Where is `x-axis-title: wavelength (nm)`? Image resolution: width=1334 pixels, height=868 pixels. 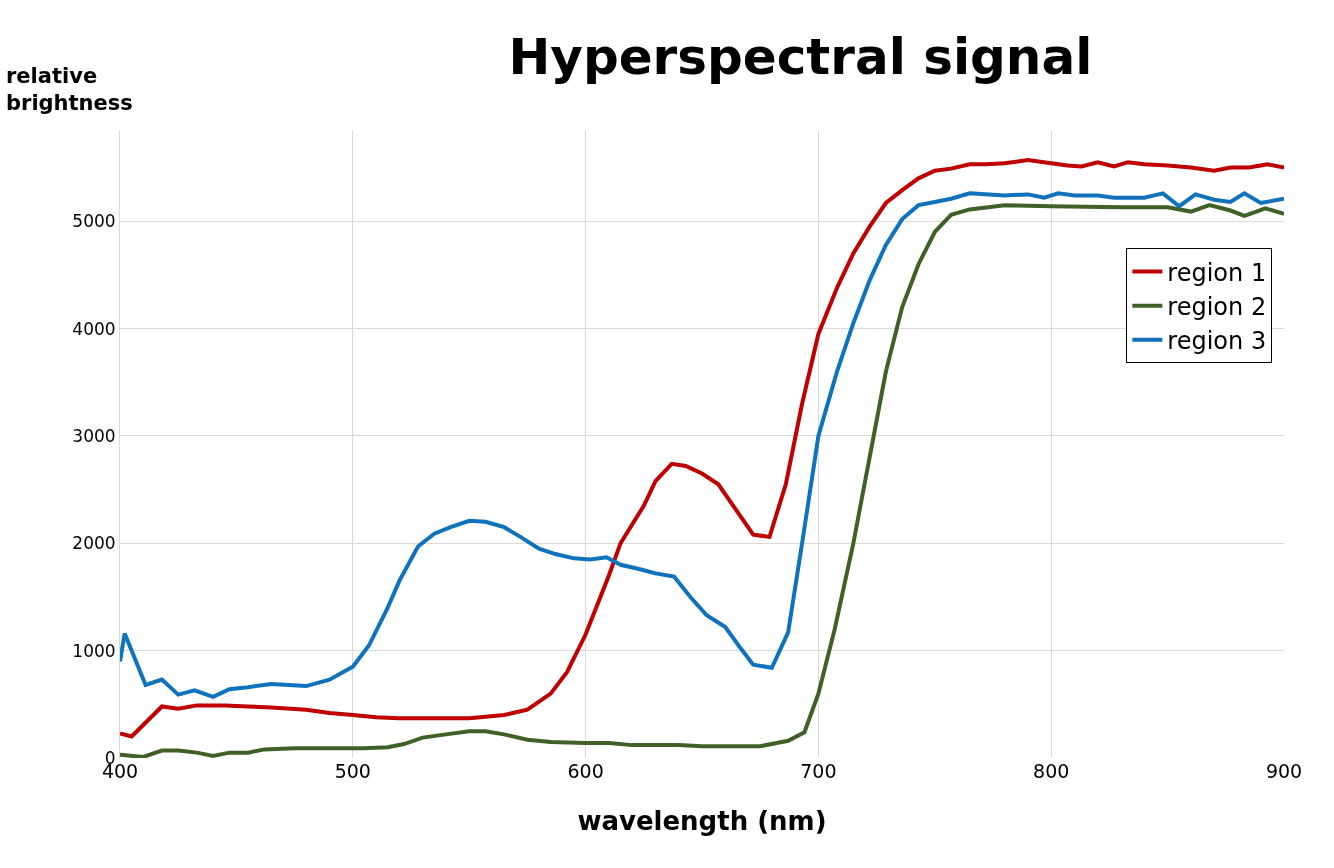
x-axis-title: wavelength (nm) is located at coordinates (702, 820).